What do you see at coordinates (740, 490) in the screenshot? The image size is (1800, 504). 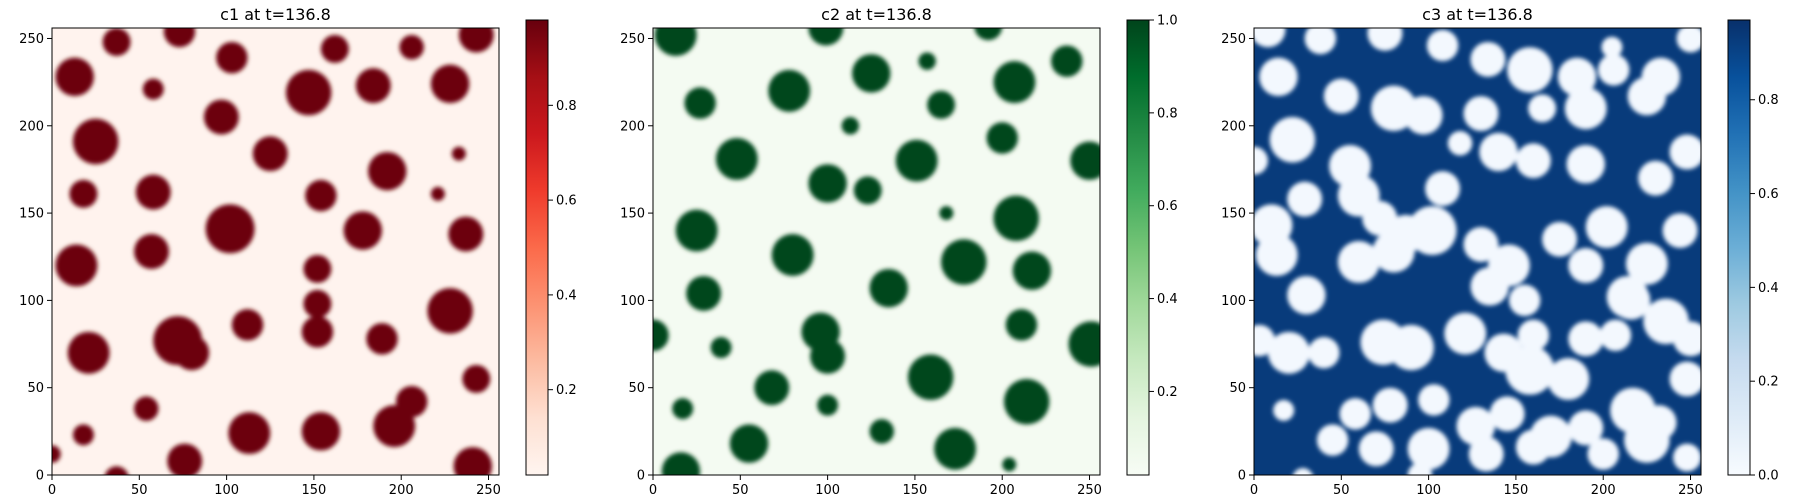 I see `x-tick-label: 50` at bounding box center [740, 490].